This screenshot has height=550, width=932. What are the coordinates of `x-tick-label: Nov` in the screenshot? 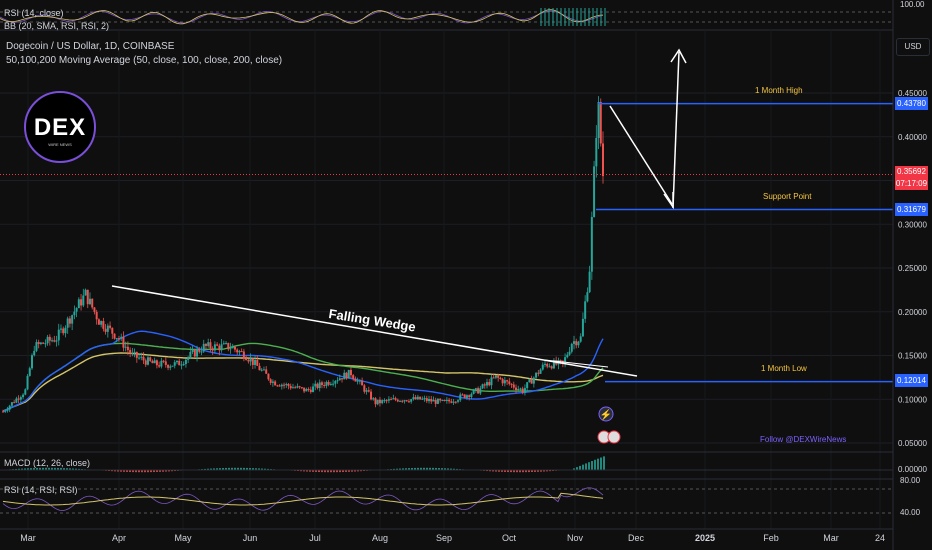 It's located at (575, 538).